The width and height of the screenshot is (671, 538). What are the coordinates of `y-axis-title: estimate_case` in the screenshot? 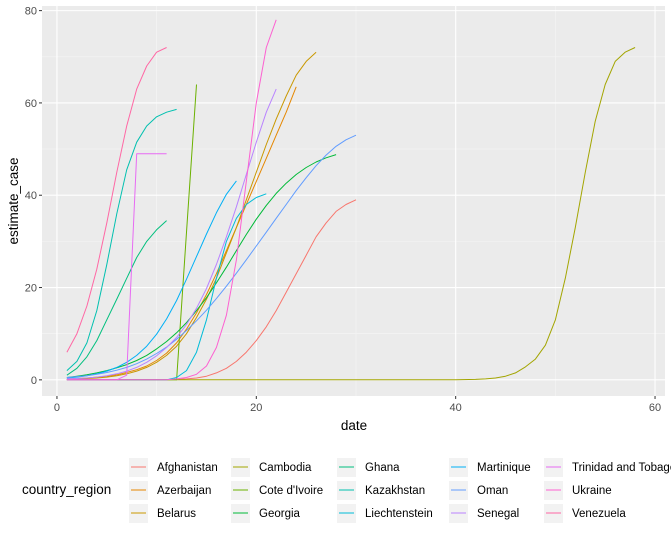 It's located at (13, 200).